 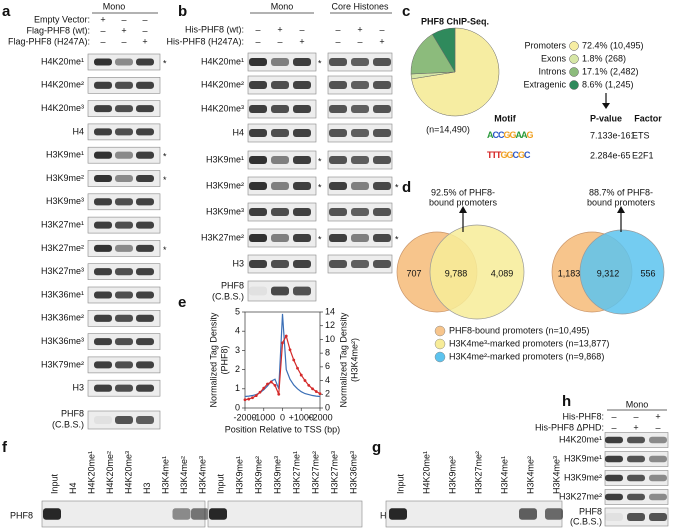 What do you see at coordinates (455, 21) in the screenshot?
I see `chart-title: PHF8 ChIP-Seq.` at bounding box center [455, 21].